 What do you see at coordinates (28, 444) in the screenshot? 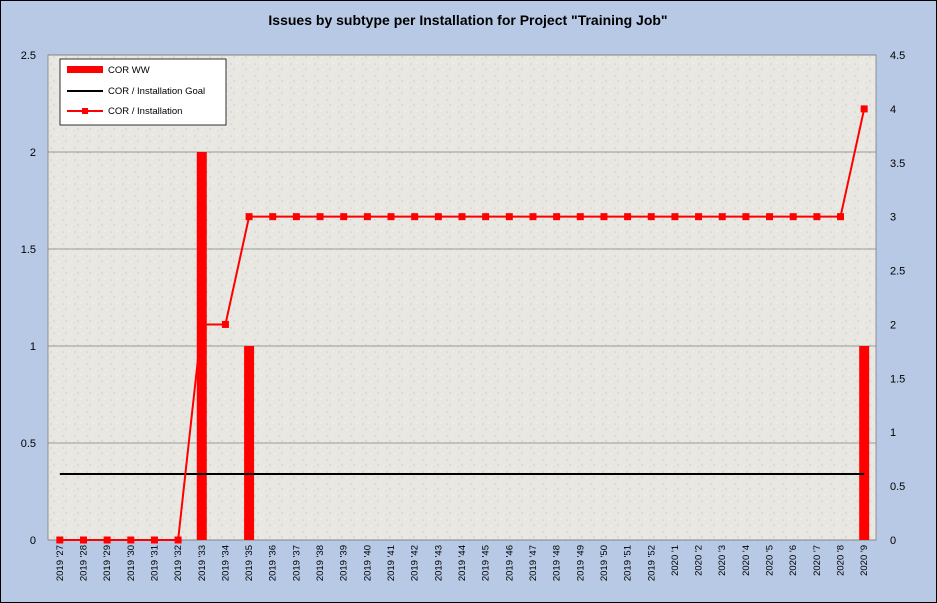
I see `left-tick-label: 0.5` at bounding box center [28, 444].